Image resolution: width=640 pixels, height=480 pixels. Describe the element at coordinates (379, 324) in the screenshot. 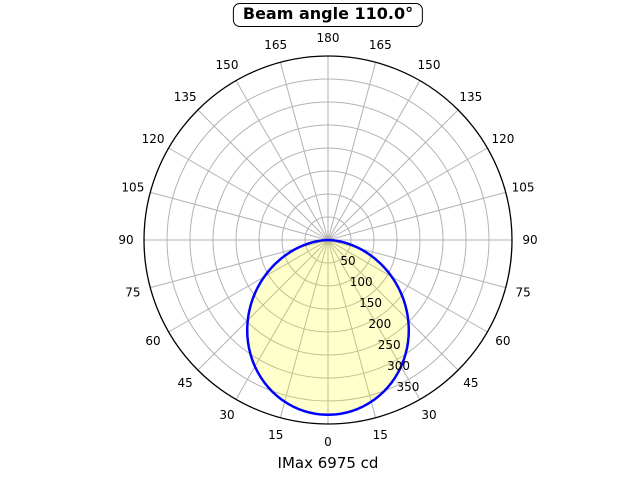

I see `r-tick-label: 200` at that location.